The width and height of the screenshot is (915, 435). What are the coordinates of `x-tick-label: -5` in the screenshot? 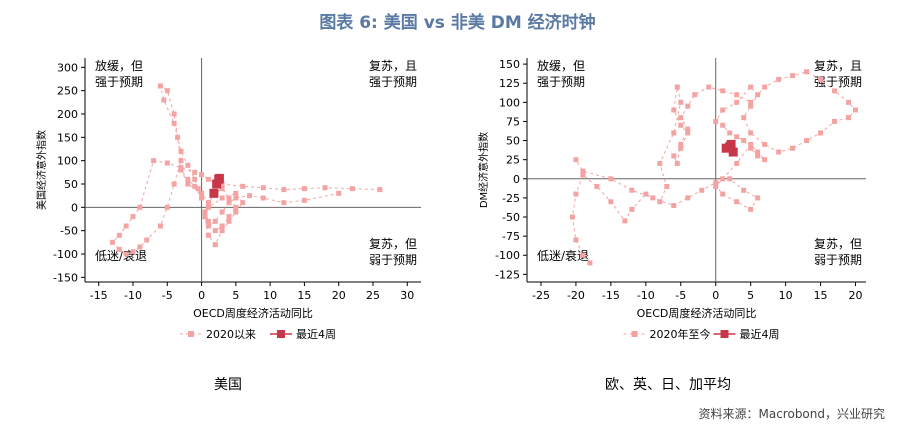 It's located at (167, 295).